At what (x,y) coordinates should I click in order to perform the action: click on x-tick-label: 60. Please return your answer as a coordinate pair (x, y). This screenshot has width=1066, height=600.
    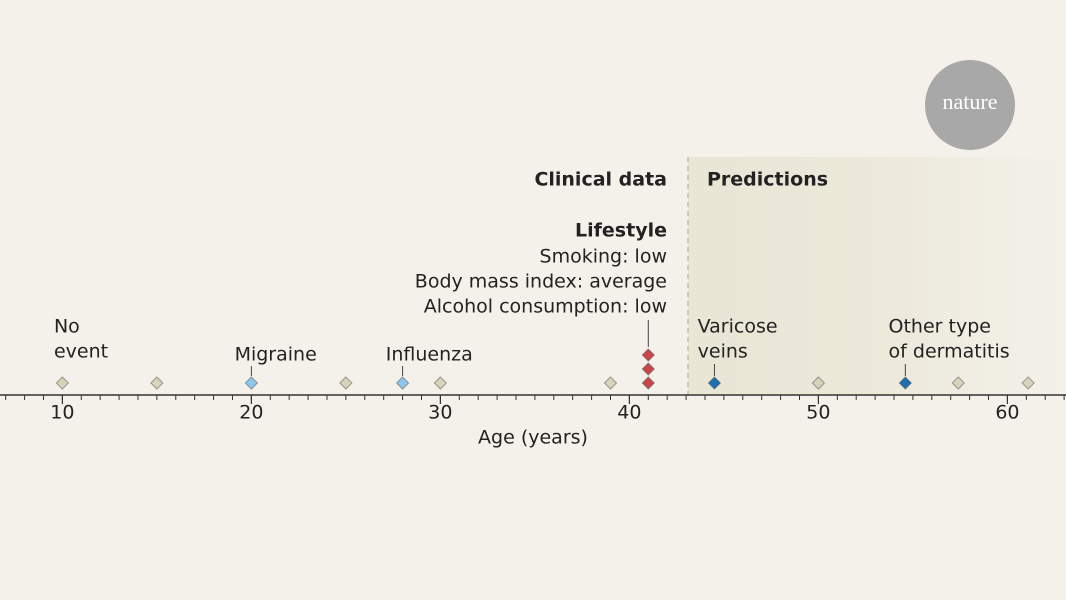
    Looking at the image, I should click on (1007, 413).